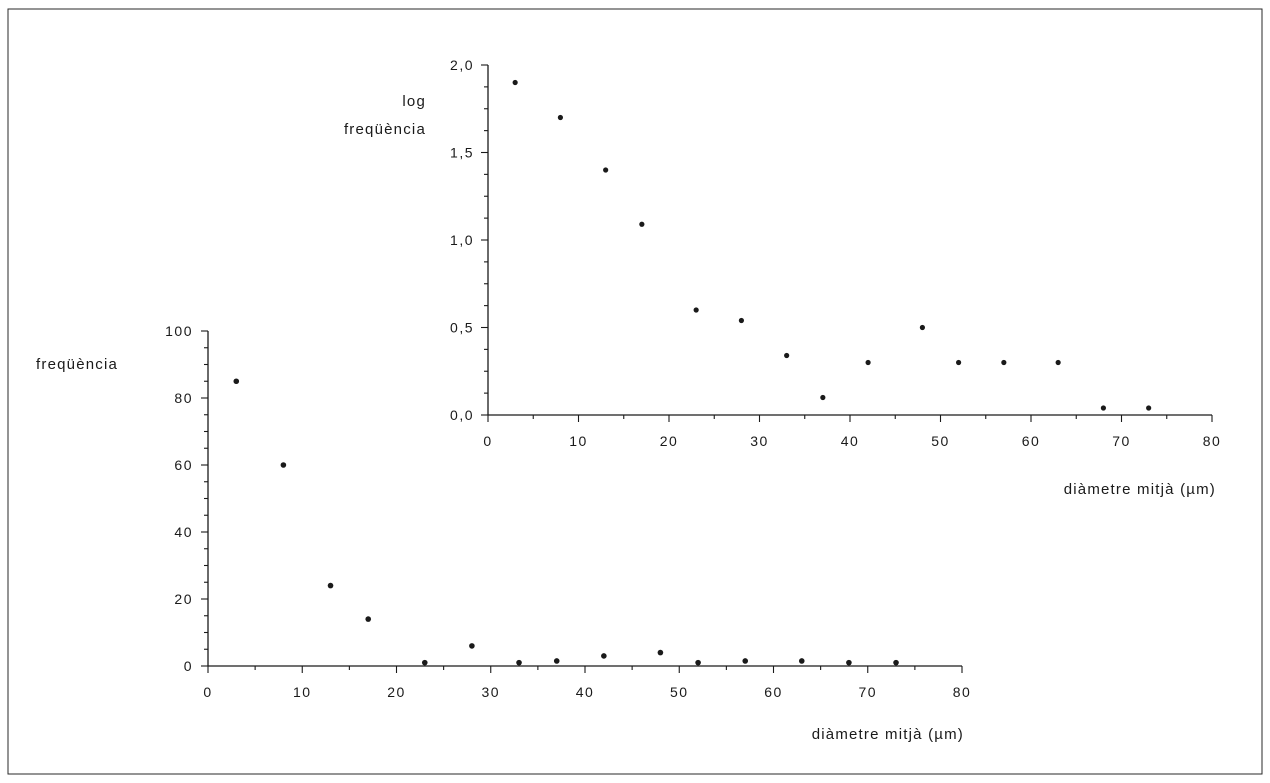  Describe the element at coordinates (77, 364) in the screenshot. I see `y-axis-title: freqüència` at that location.